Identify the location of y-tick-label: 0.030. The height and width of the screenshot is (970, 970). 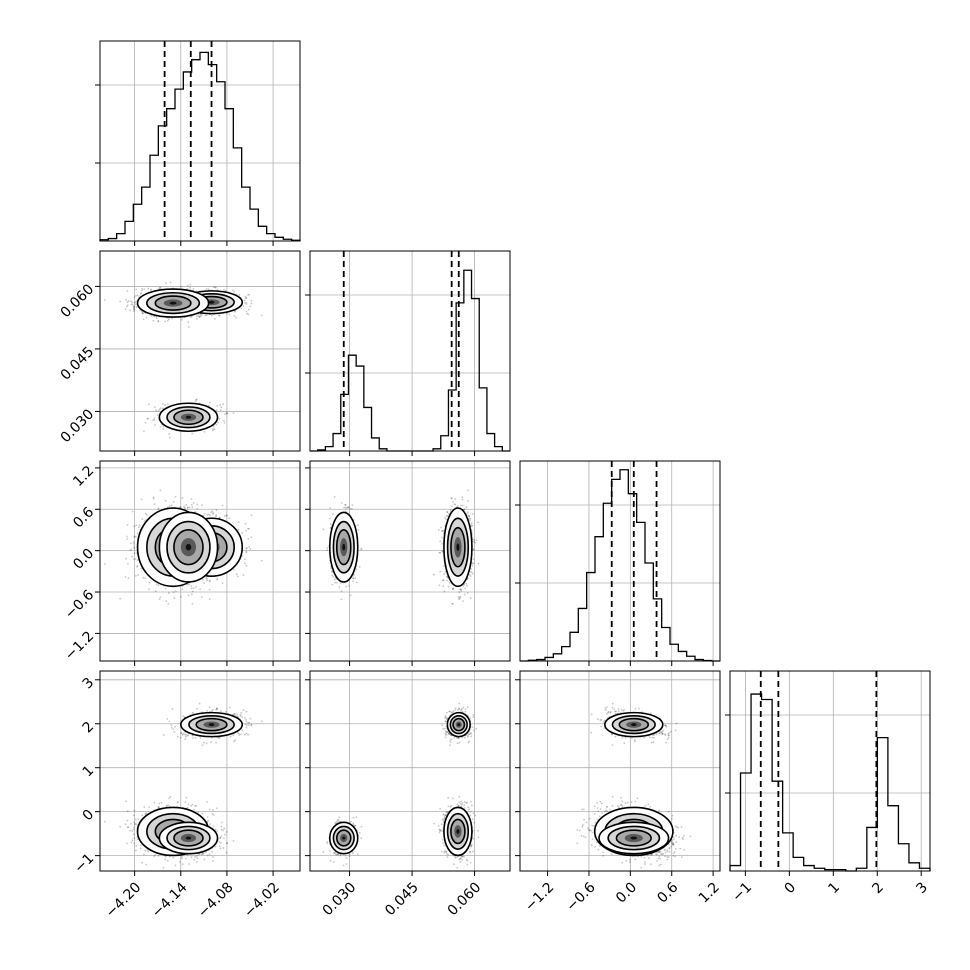
(78, 426).